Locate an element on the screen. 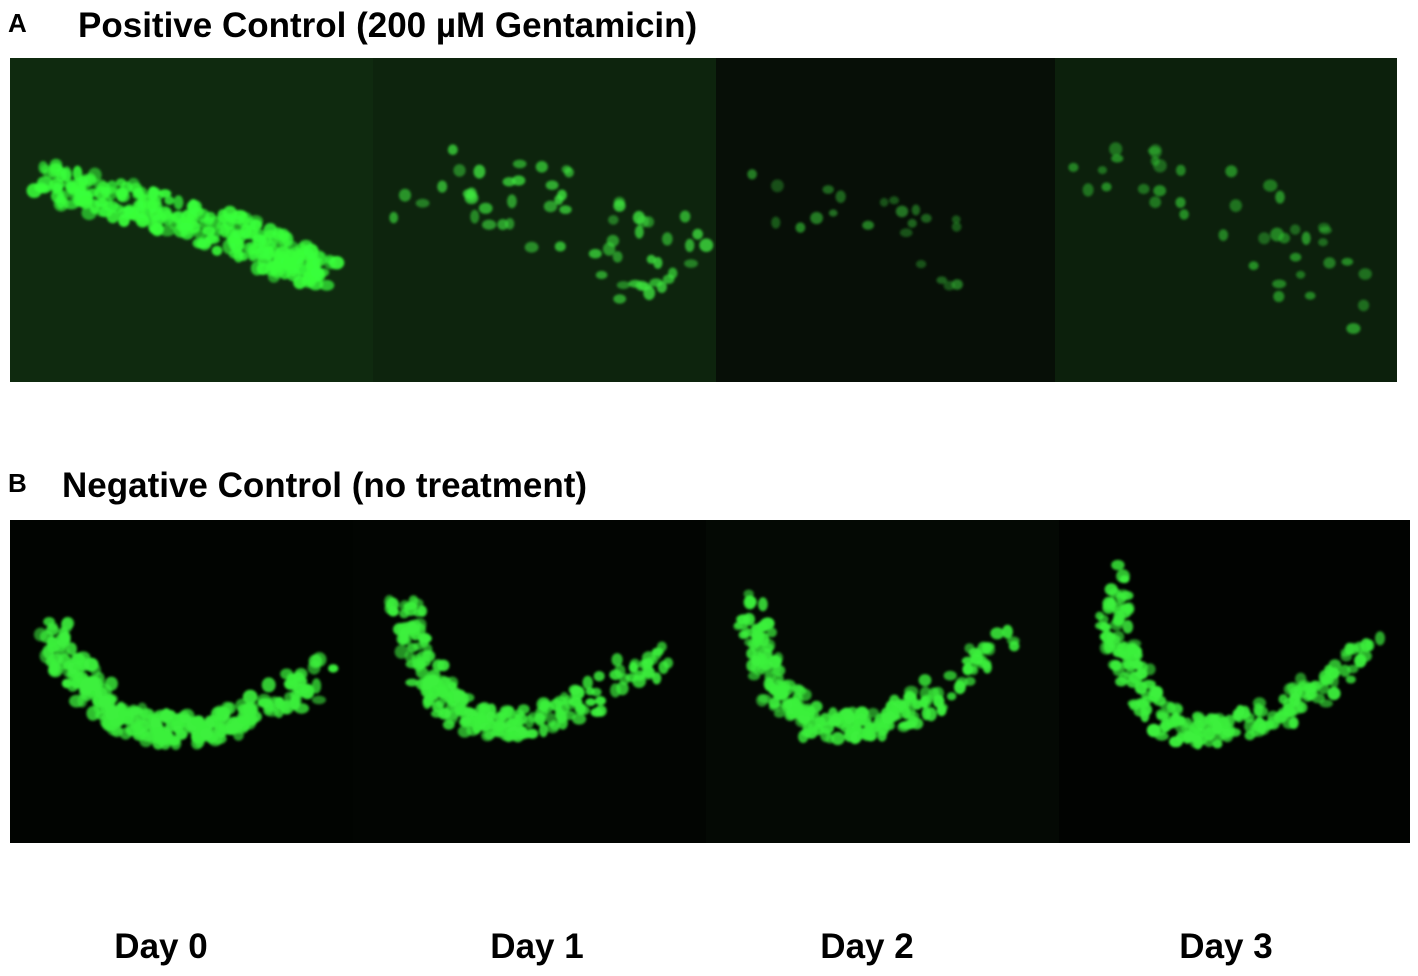 The image size is (1418, 976). micrograph-background is located at coordinates (882, 681).